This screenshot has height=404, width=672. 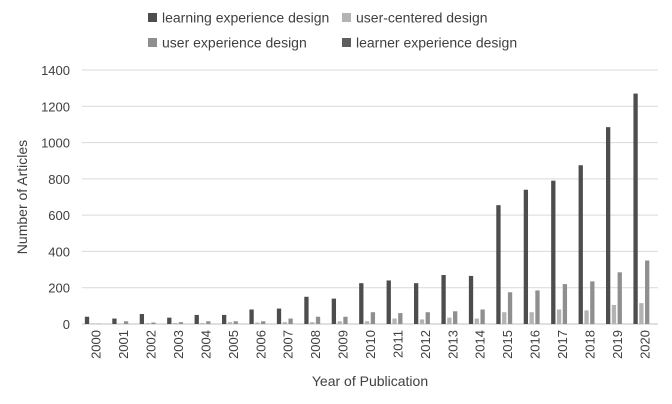 What do you see at coordinates (422, 18) in the screenshot?
I see `legend-label: user-centered design` at bounding box center [422, 18].